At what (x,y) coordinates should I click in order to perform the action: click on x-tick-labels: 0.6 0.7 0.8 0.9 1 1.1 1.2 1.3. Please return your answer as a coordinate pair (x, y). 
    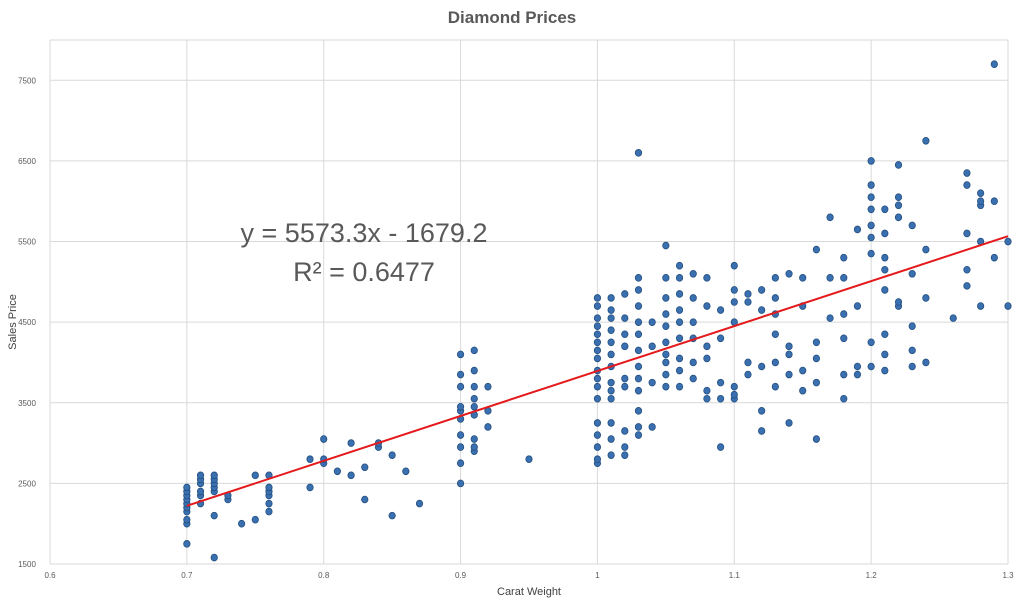
    Looking at the image, I should click on (529, 575).